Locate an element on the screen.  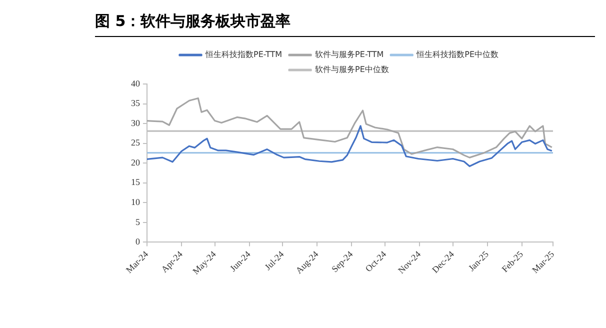
y-tick-label: 25 is located at coordinates (135, 143).